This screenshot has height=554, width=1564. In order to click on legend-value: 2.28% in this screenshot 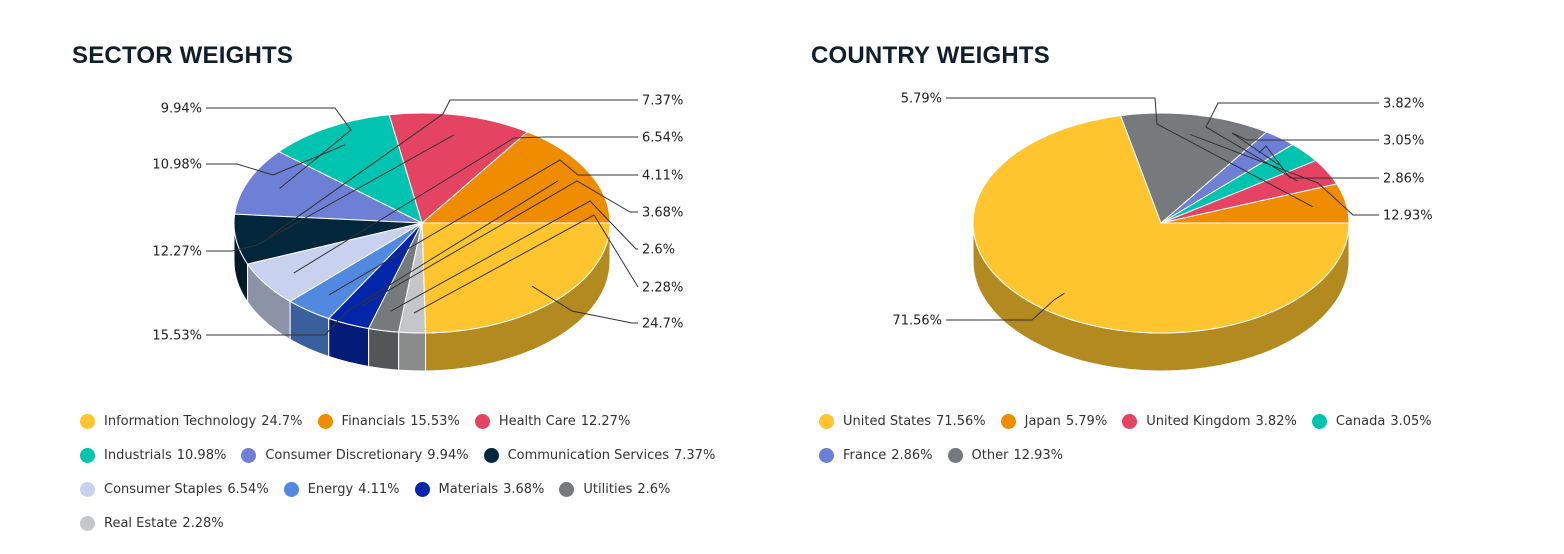, I will do `click(203, 523)`.